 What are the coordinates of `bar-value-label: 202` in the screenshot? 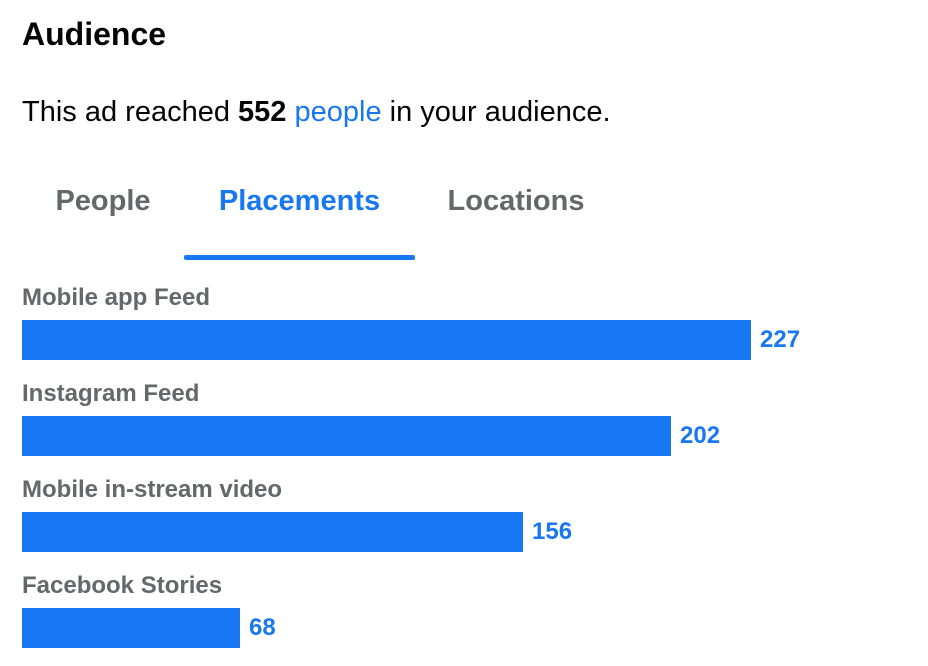 It's located at (700, 435).